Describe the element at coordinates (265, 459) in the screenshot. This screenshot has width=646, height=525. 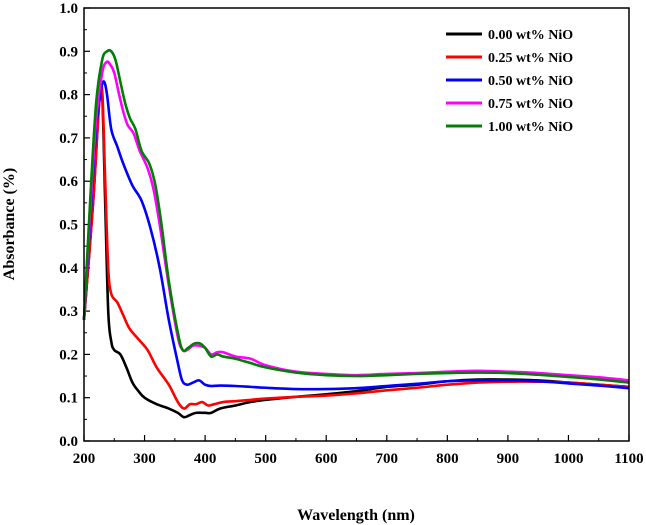
I see `x-tick-label: 500` at that location.